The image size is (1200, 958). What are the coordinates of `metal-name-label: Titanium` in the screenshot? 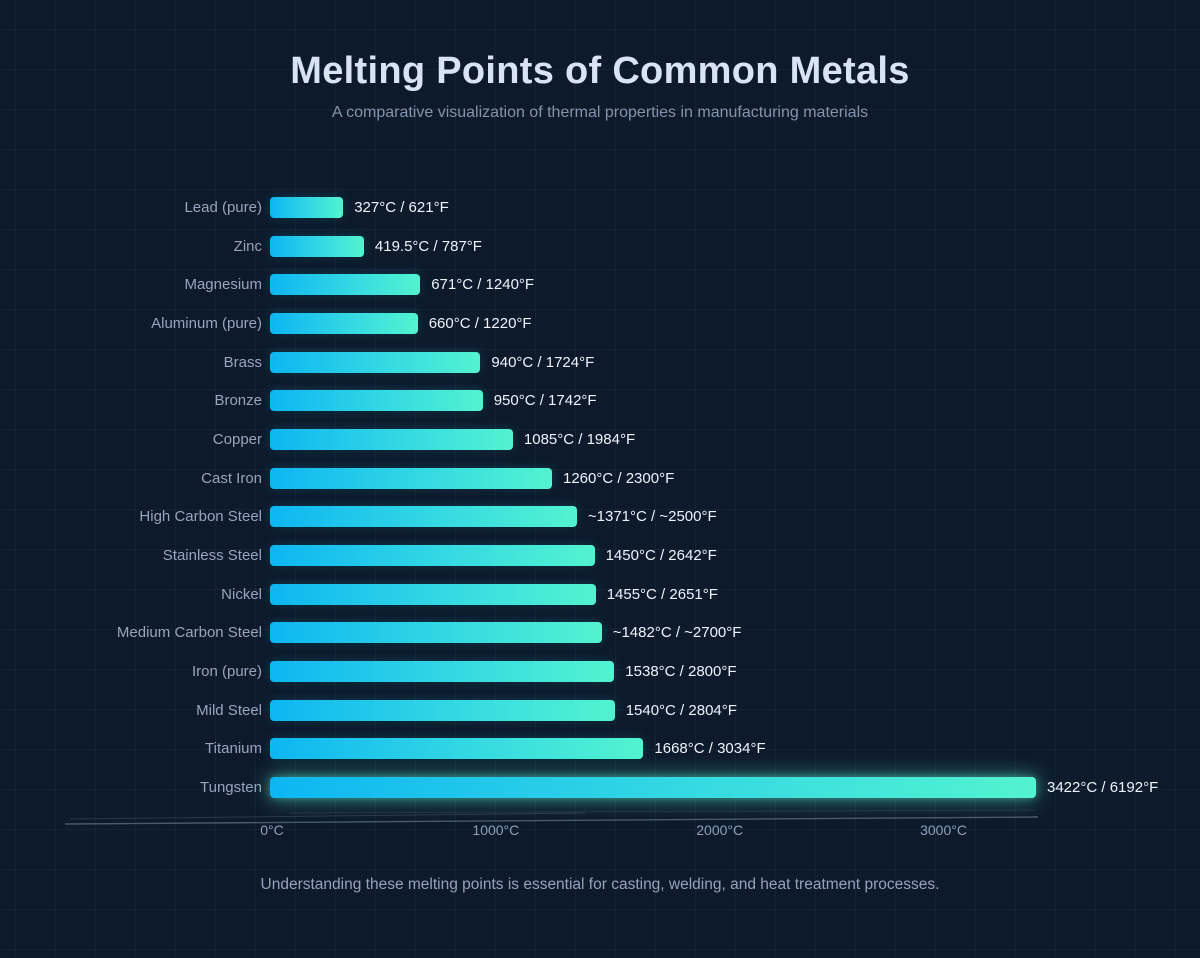 It's located at (233, 749).